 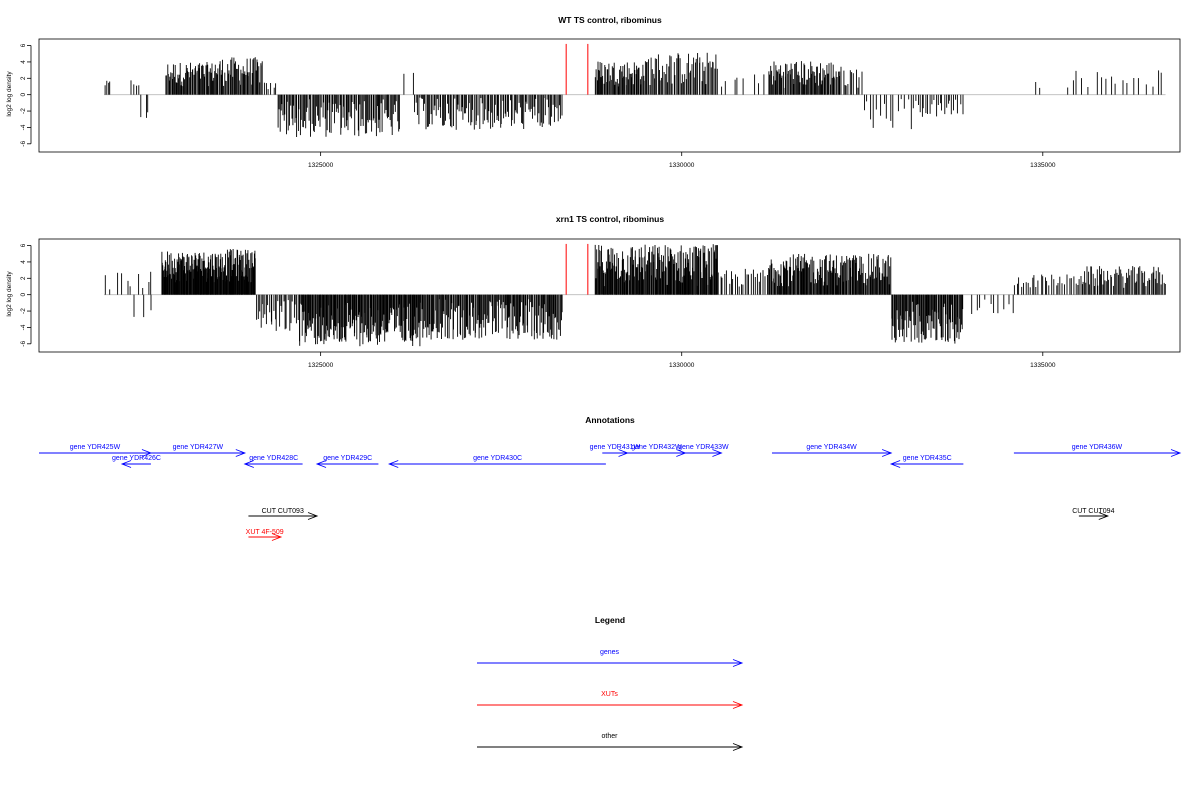 What do you see at coordinates (95, 447) in the screenshot?
I see `feature-label: gene YDR425W` at bounding box center [95, 447].